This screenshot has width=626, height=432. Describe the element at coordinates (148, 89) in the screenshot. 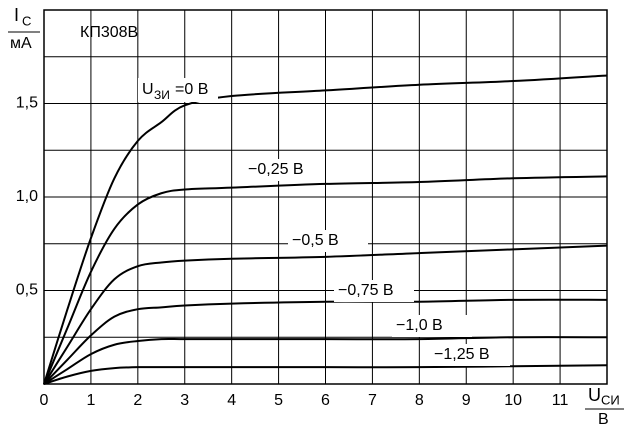

I see `series-label-symbol: U` at that location.